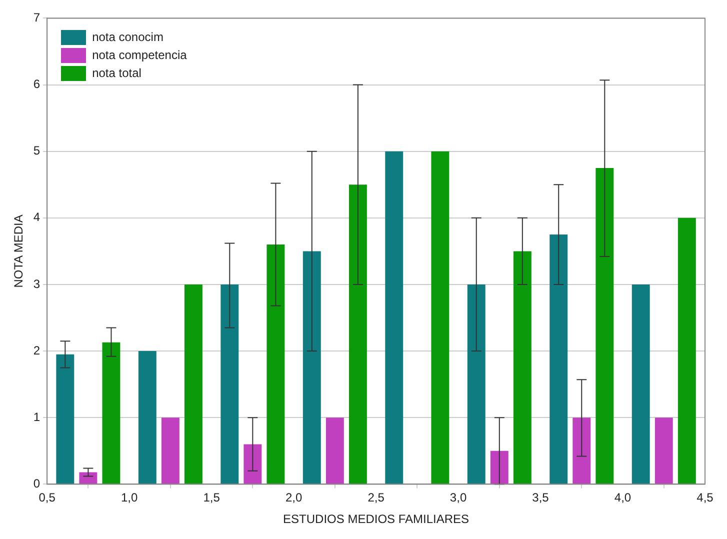 Image resolution: width=727 pixels, height=539 pixels. What do you see at coordinates (19, 251) in the screenshot?
I see `y-axis-title: NOTA MEDIA` at bounding box center [19, 251].